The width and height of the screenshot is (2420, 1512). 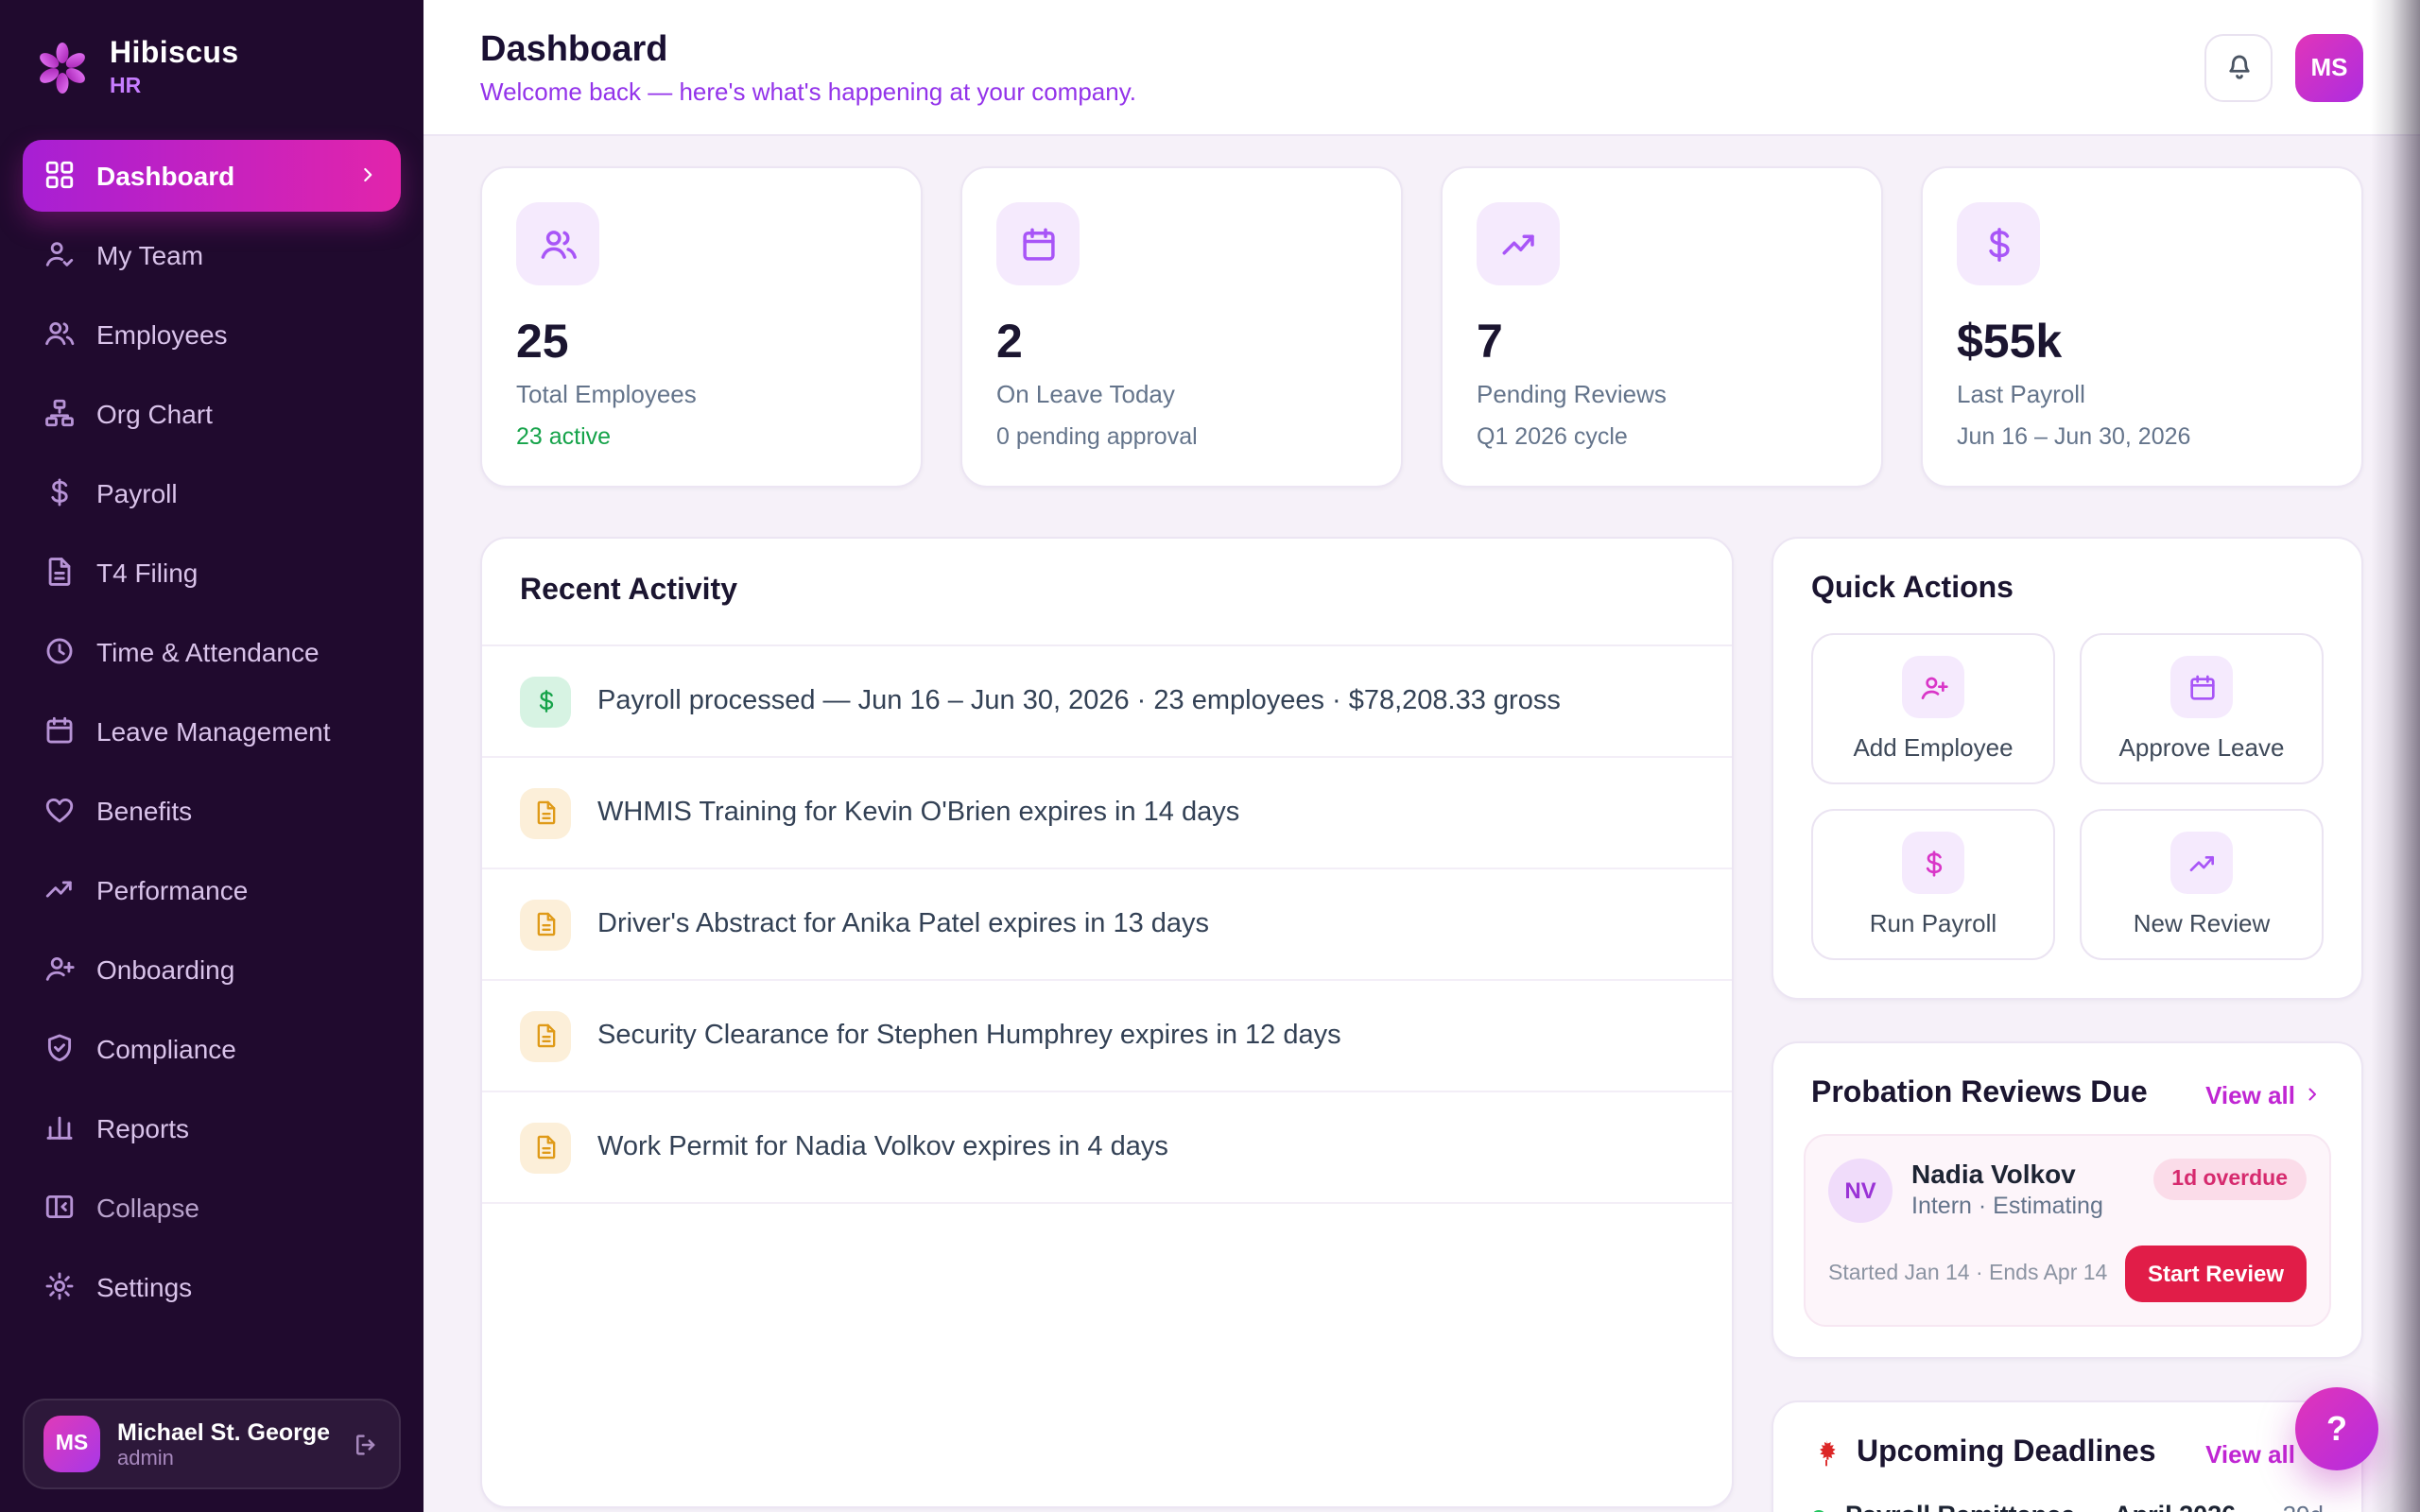 What do you see at coordinates (224, 1431) in the screenshot?
I see `user-name: Michael St. George` at bounding box center [224, 1431].